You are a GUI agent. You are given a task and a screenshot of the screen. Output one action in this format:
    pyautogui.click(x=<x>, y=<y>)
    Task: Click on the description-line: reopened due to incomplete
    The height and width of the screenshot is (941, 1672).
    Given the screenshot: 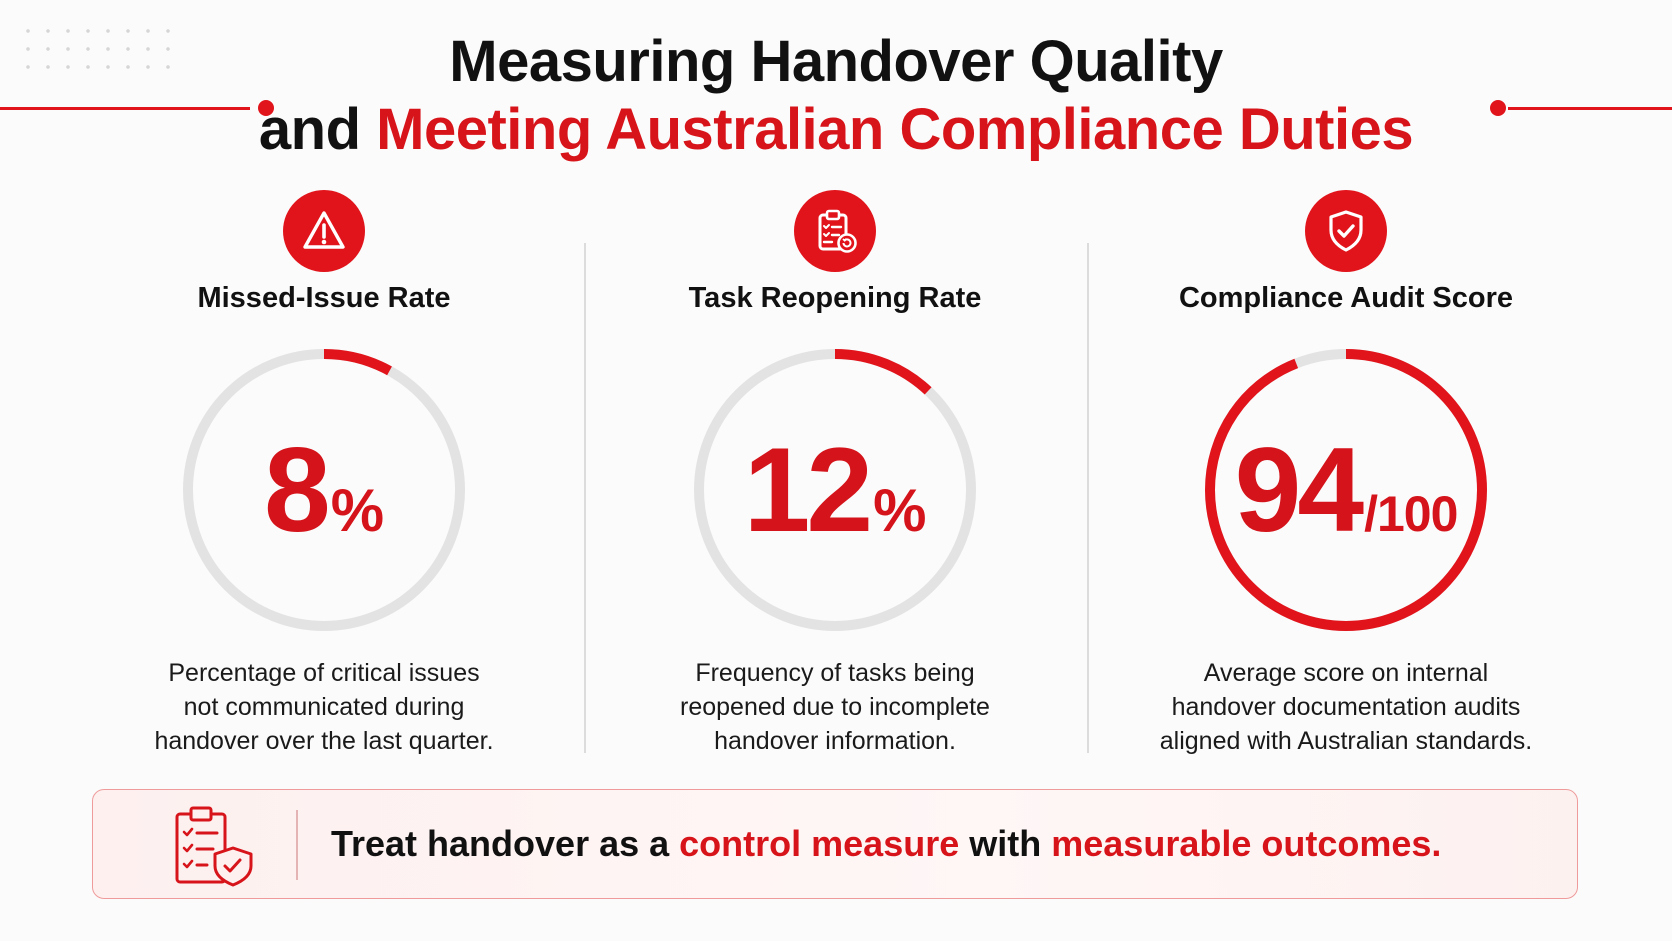 What is the action you would take?
    pyautogui.click(x=835, y=707)
    